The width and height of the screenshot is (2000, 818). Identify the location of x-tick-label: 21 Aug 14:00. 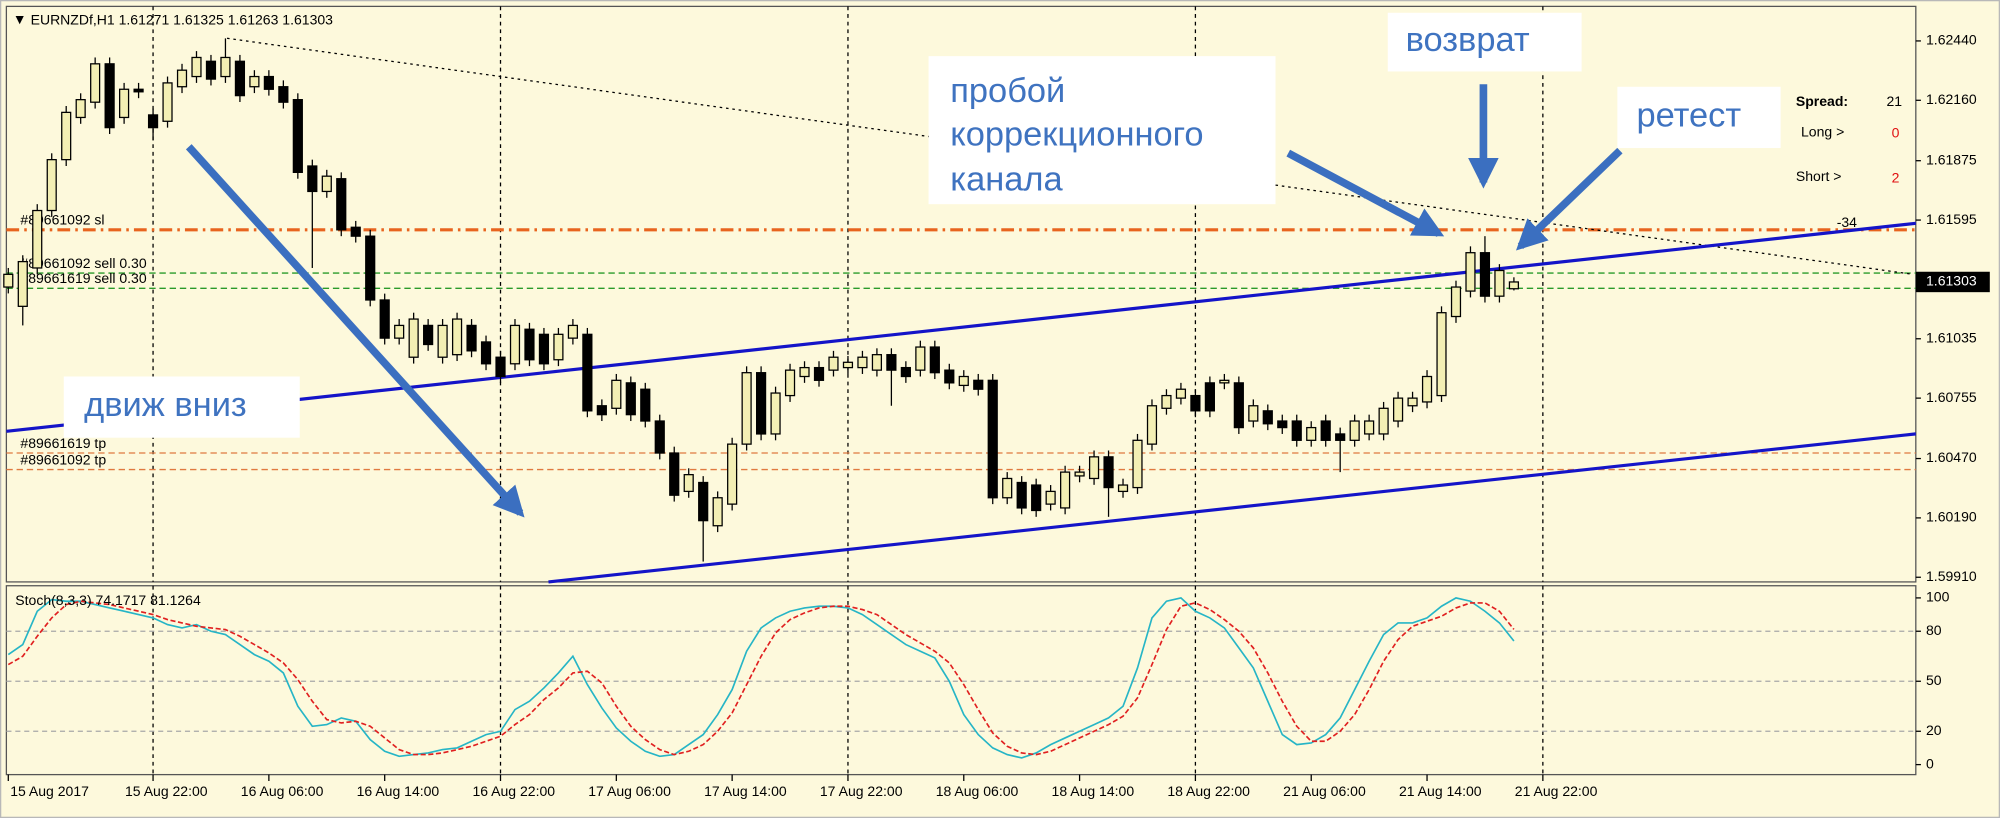
(1440, 791).